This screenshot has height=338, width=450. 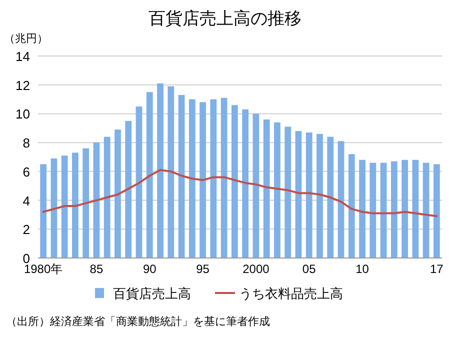 I want to click on text: （出所）経済産業省「商業動態統計」を基に筆者作成, so click(x=138, y=321).